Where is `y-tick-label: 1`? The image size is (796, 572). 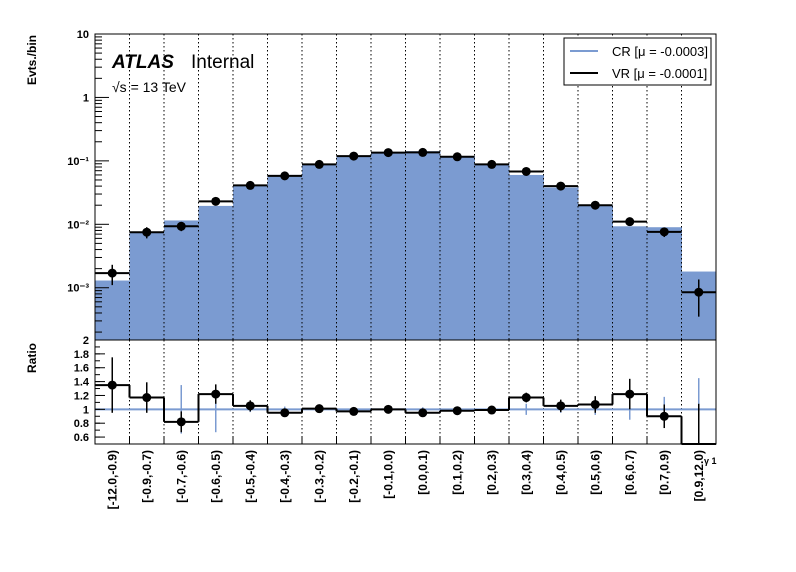 y-tick-label: 1 is located at coordinates (86, 98).